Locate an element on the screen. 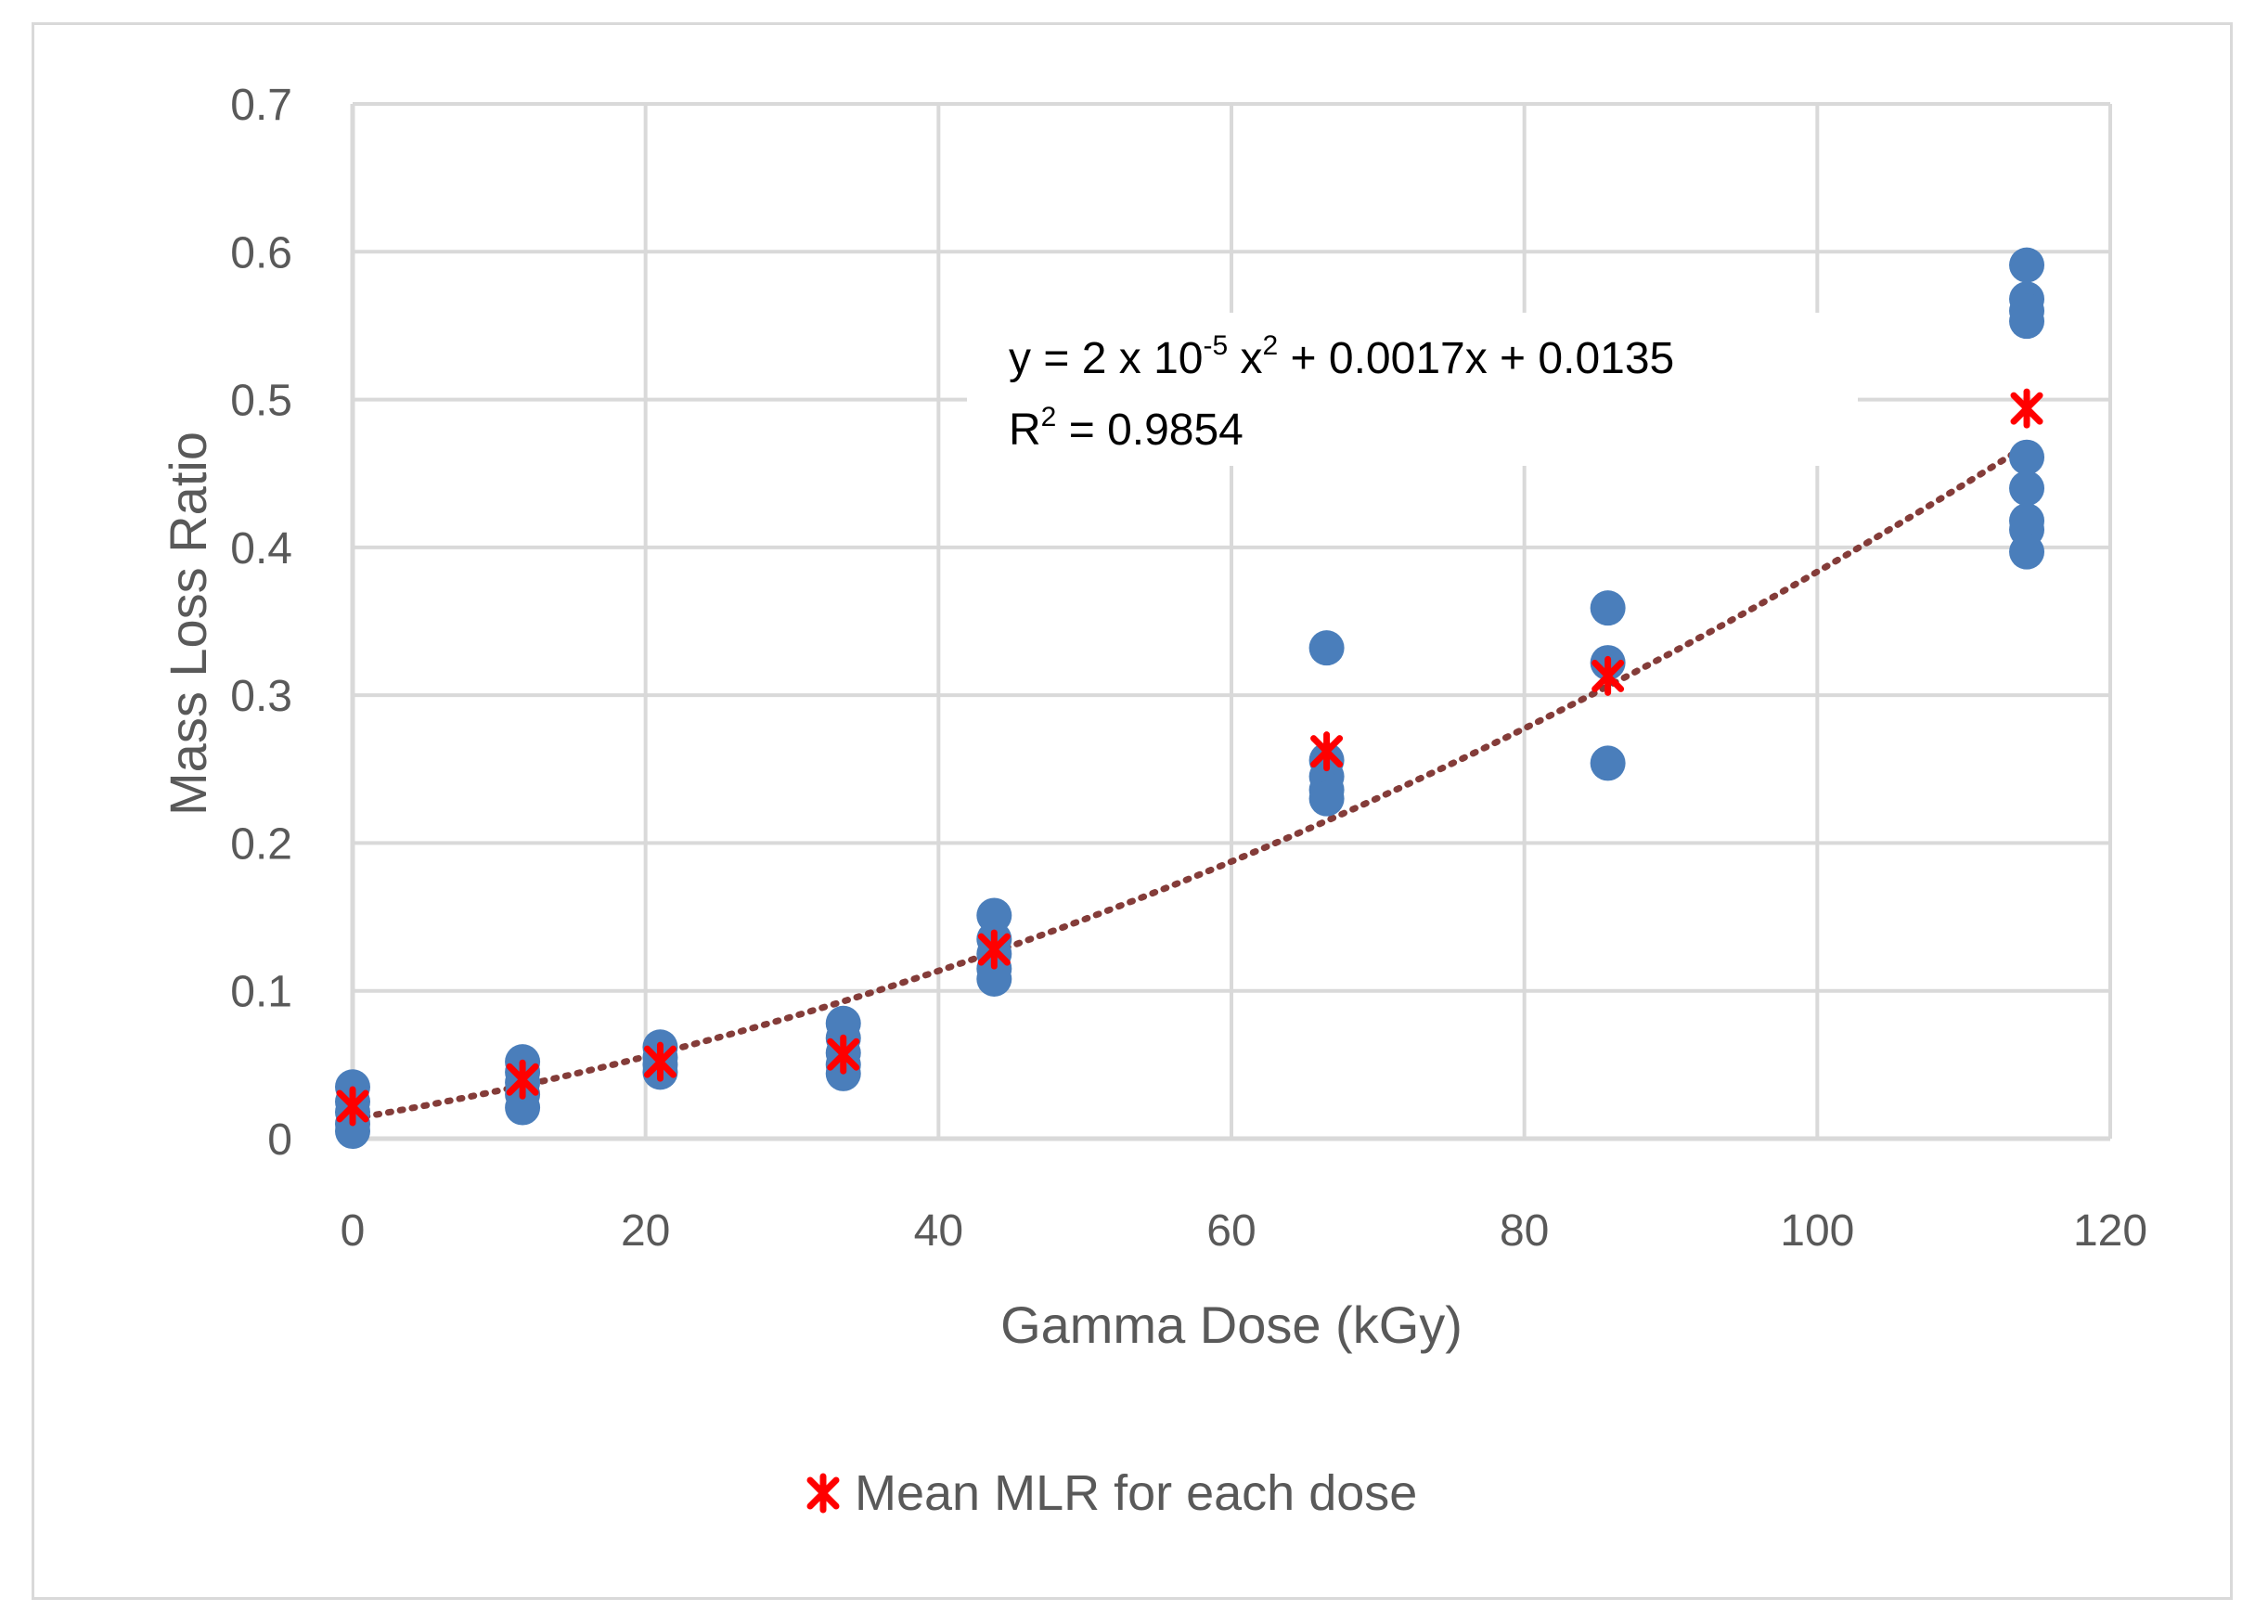  y-tick-label: 0.1 is located at coordinates (261, 993).